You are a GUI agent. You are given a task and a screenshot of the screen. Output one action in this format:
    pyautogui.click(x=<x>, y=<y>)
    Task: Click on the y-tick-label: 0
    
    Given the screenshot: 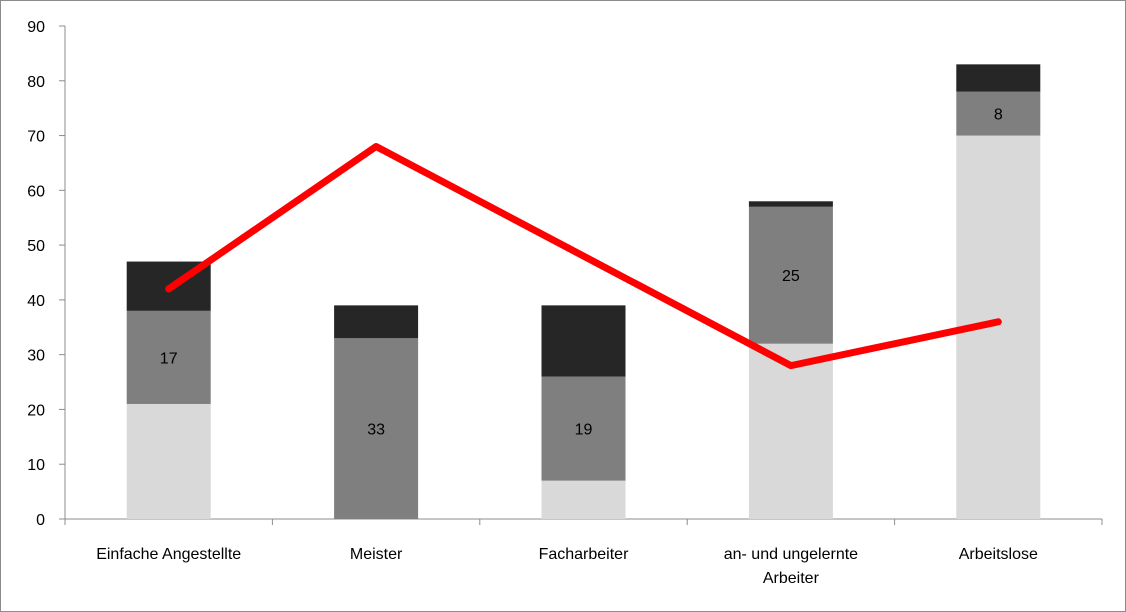 What is the action you would take?
    pyautogui.click(x=40, y=520)
    